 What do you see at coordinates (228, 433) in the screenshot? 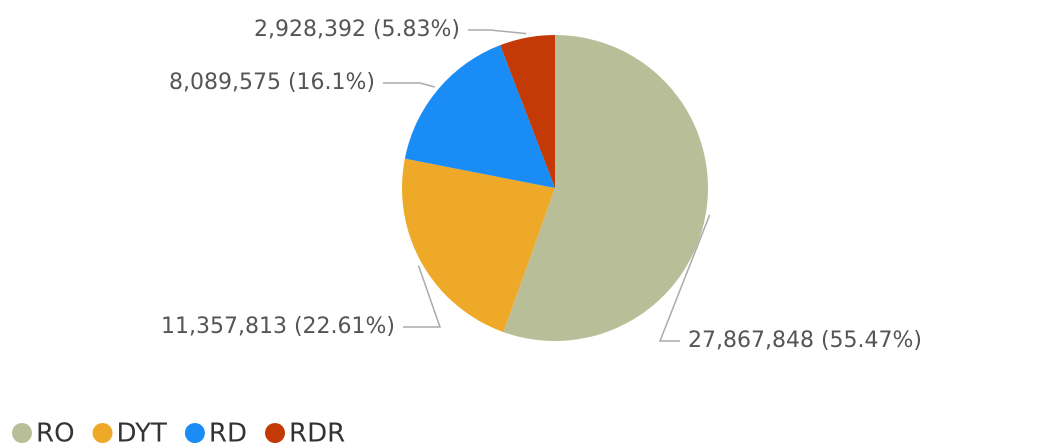
I see `legend-label: RD` at bounding box center [228, 433].